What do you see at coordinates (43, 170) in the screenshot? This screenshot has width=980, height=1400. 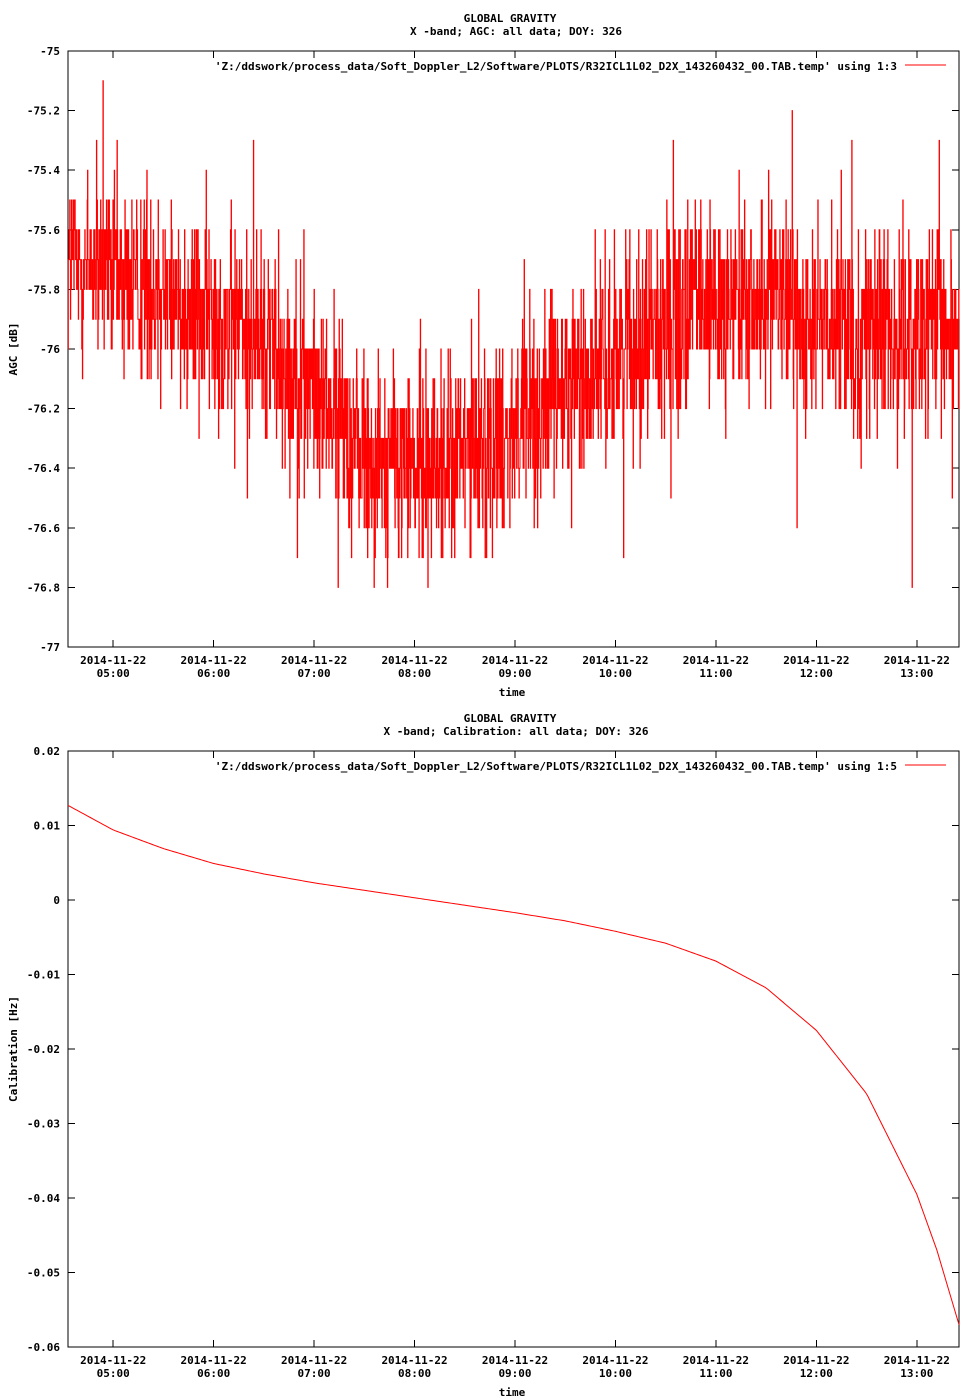 I see `y-tick-label: -75.4` at bounding box center [43, 170].